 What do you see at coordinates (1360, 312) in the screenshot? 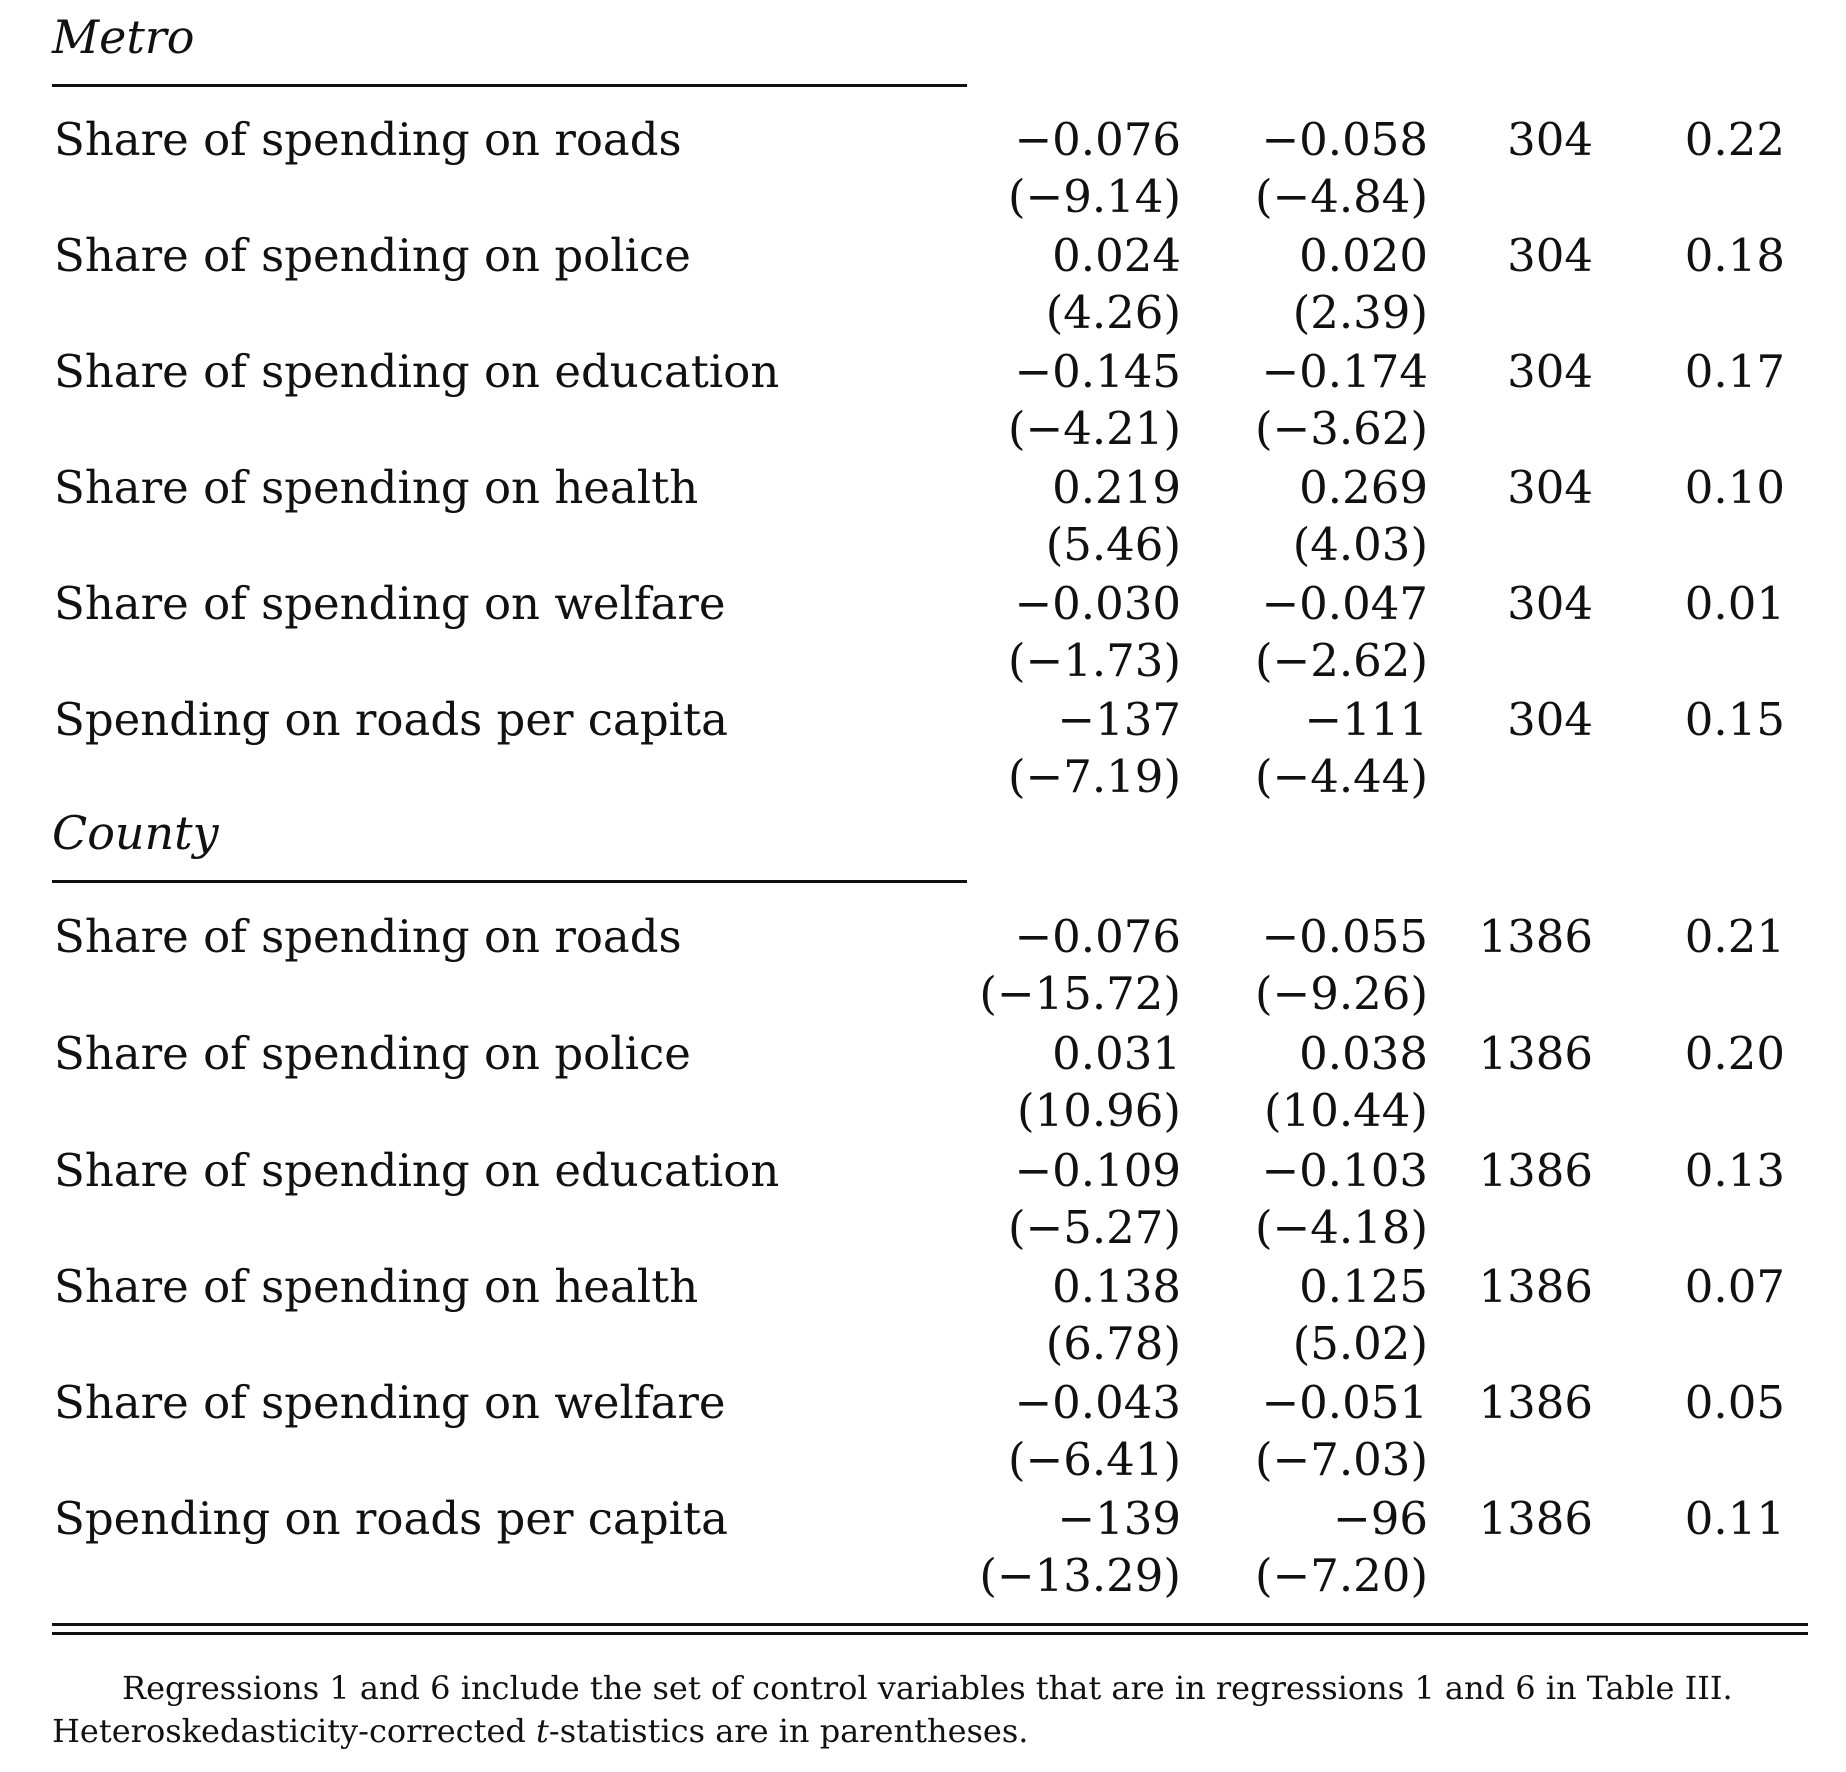
I see `tstat-col2: (2.39)` at bounding box center [1360, 312].